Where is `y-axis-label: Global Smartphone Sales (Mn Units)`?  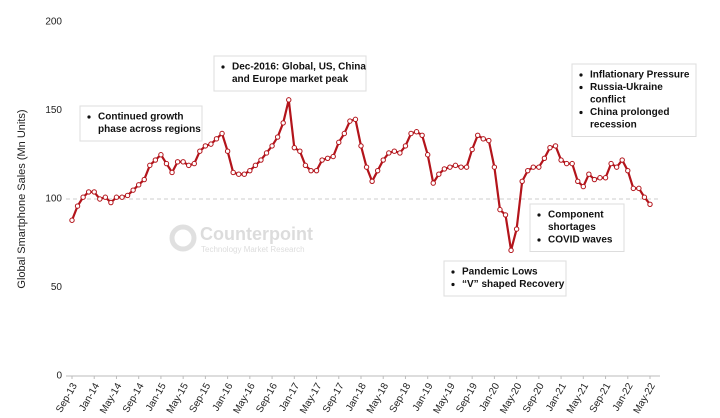 y-axis-label: Global Smartphone Sales (Mn Units) is located at coordinates (22, 198).